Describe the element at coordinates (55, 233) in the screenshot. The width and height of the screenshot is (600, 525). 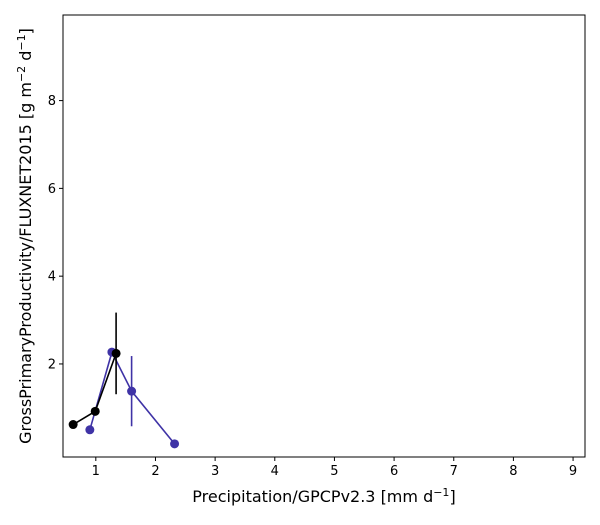
I see `y-axis-ticks: 2 4 6 8` at that location.